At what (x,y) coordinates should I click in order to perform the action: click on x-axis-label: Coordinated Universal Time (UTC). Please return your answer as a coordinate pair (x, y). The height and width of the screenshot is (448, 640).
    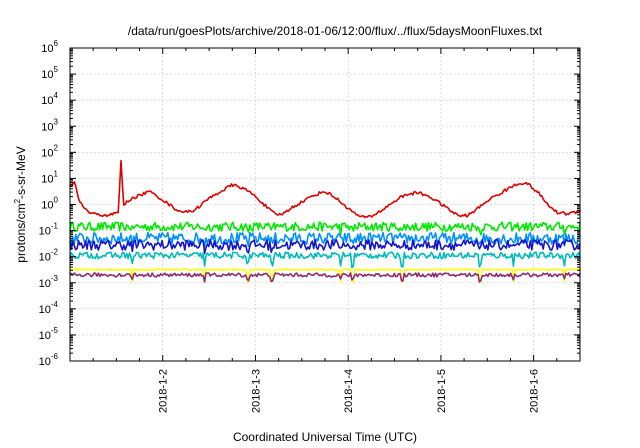
    Looking at the image, I should click on (325, 437).